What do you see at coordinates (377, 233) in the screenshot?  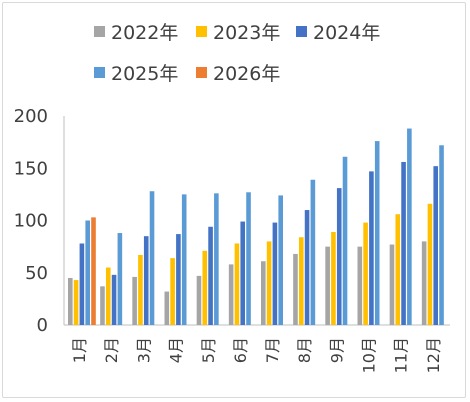 I see `bar-10-2025年` at bounding box center [377, 233].